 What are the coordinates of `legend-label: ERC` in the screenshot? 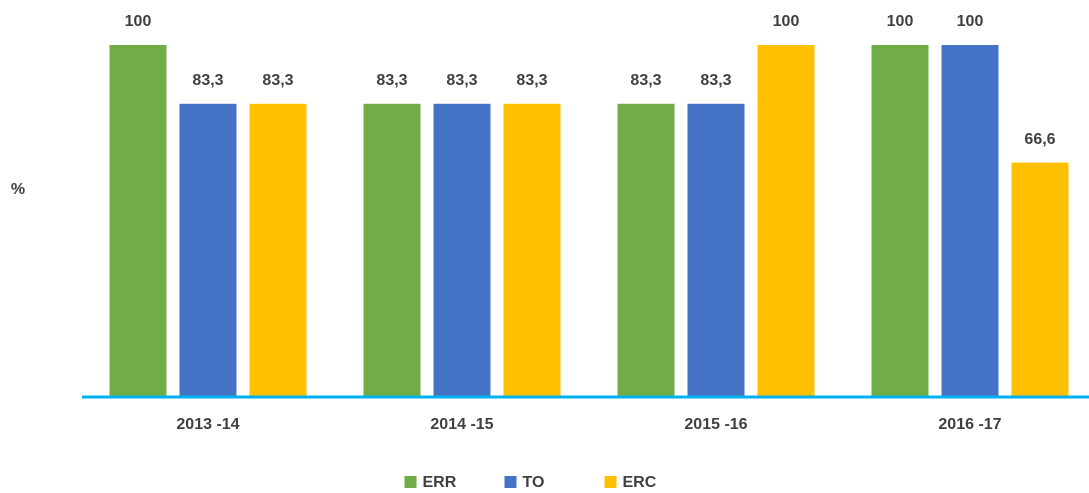 It's located at (640, 482).